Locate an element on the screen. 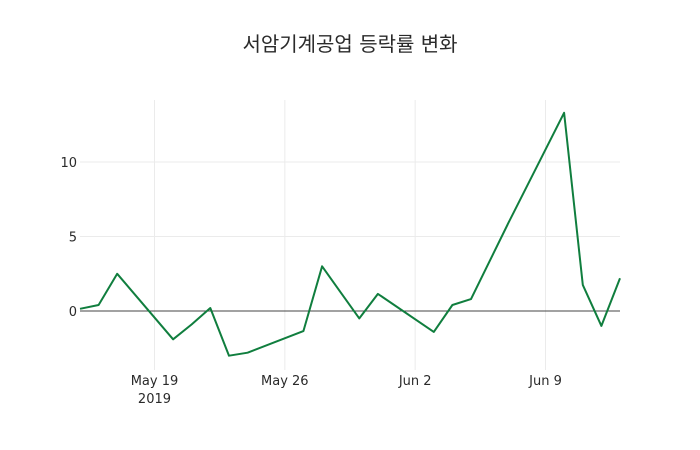  x-tick-label: May 26 is located at coordinates (285, 381).